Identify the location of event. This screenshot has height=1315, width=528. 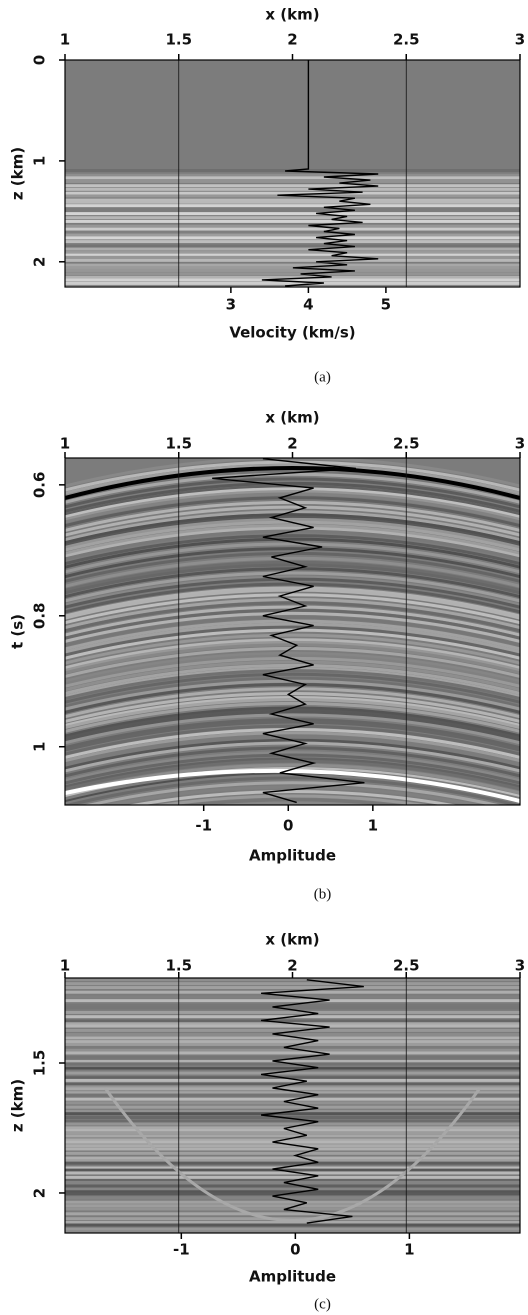
(292, 1154).